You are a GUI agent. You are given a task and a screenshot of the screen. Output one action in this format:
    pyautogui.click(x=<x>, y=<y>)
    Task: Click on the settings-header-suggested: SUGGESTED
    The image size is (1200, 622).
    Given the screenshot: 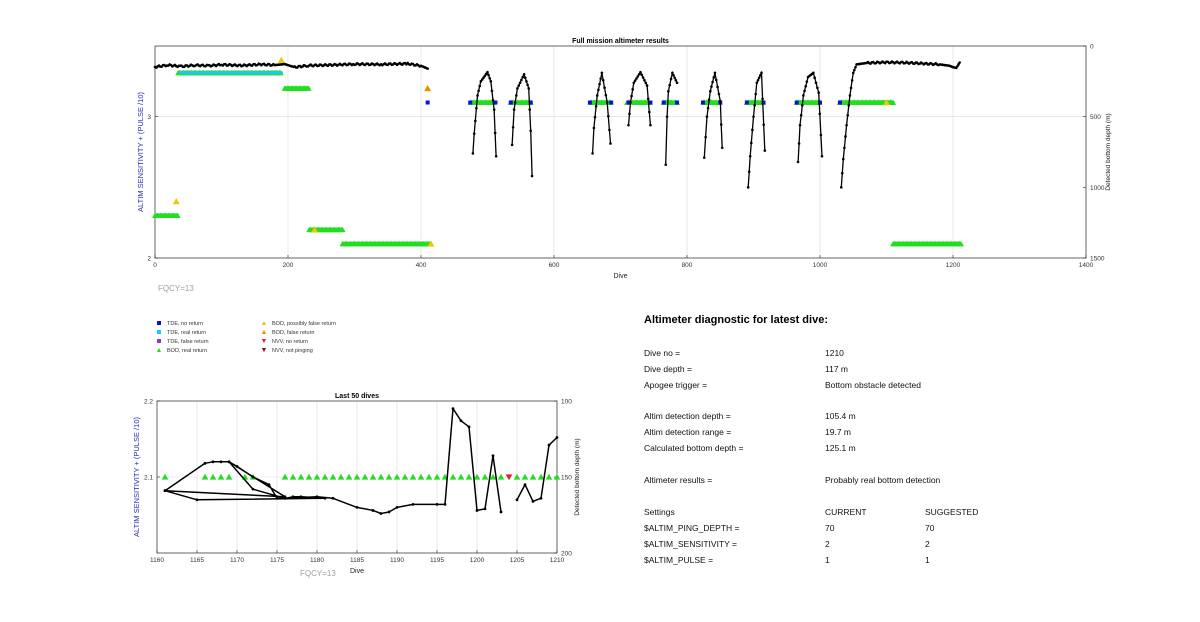 What is the action you would take?
    pyautogui.click(x=952, y=512)
    